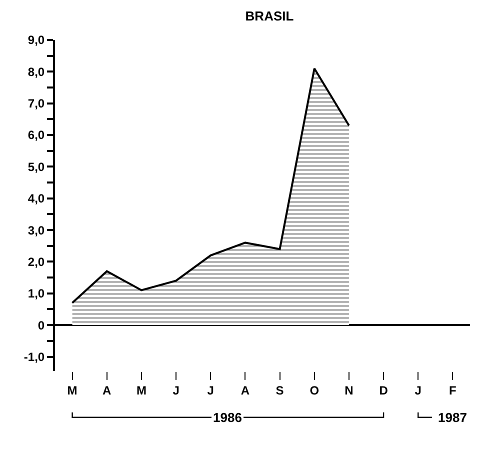  What do you see at coordinates (36, 230) in the screenshot?
I see `y-tick-label: 3,0` at bounding box center [36, 230].